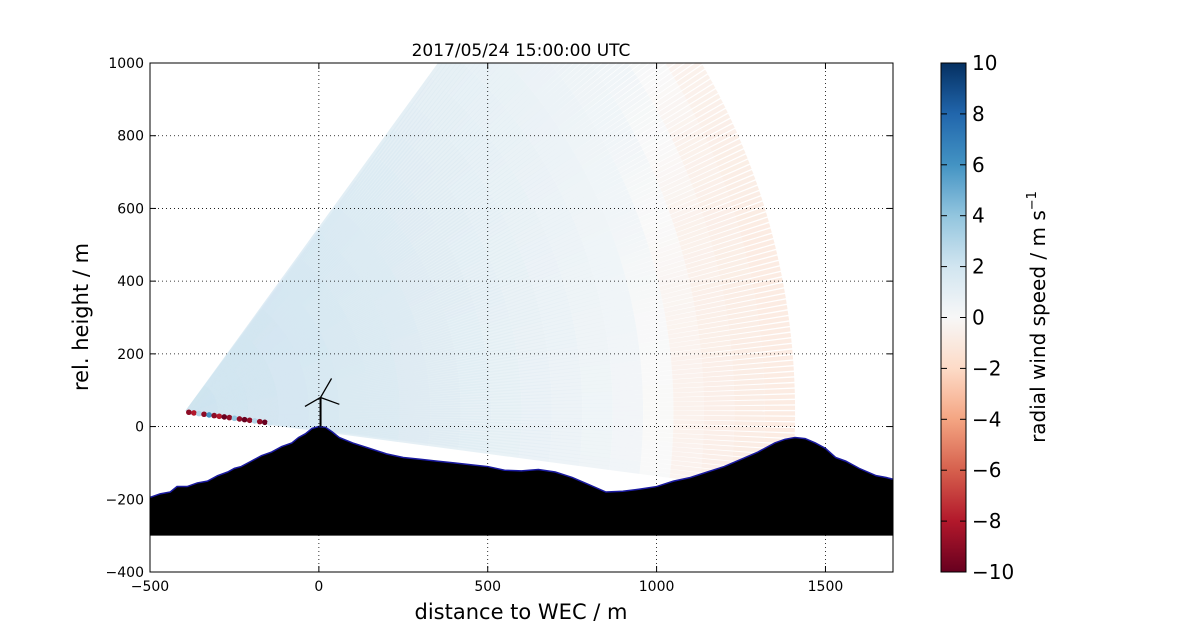 The height and width of the screenshot is (636, 1200). Describe the element at coordinates (312, 402) in the screenshot. I see `turbine-blade` at that location.